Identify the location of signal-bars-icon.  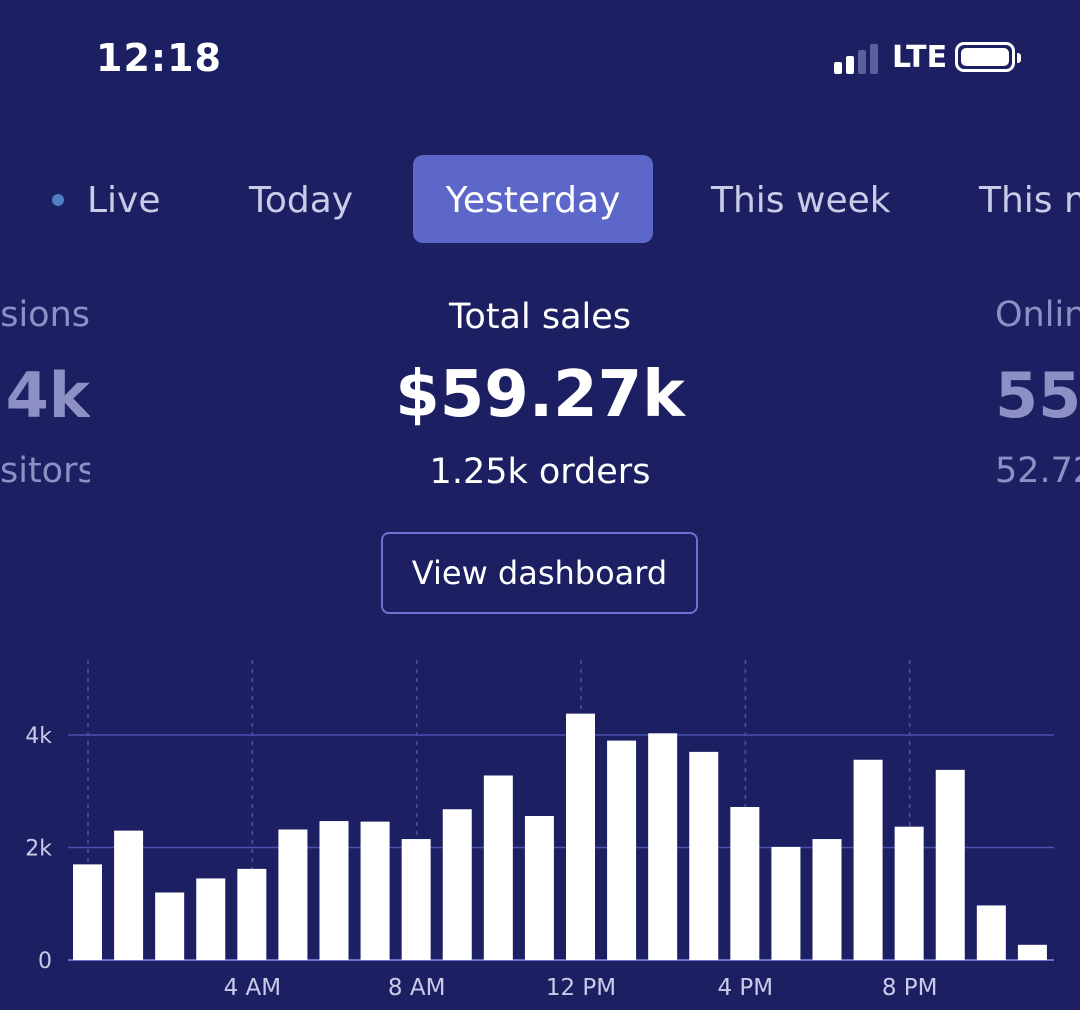
(858, 58).